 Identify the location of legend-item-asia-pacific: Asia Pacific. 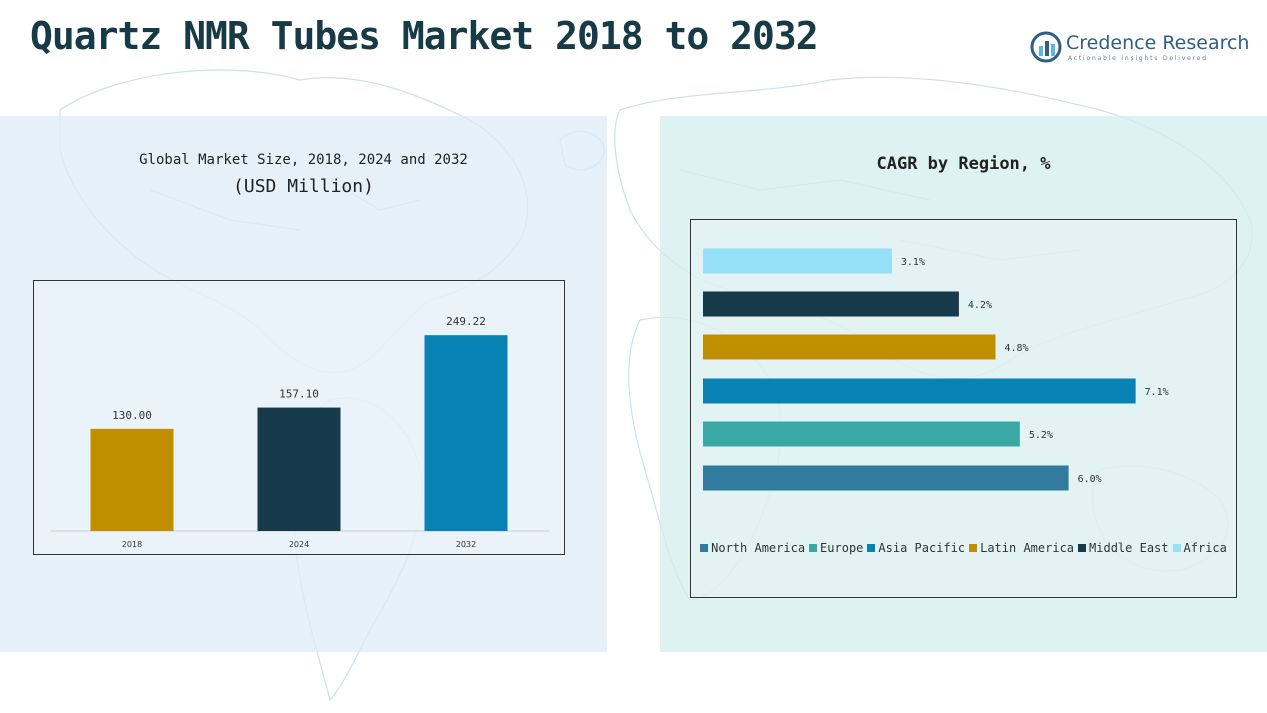
(916, 548).